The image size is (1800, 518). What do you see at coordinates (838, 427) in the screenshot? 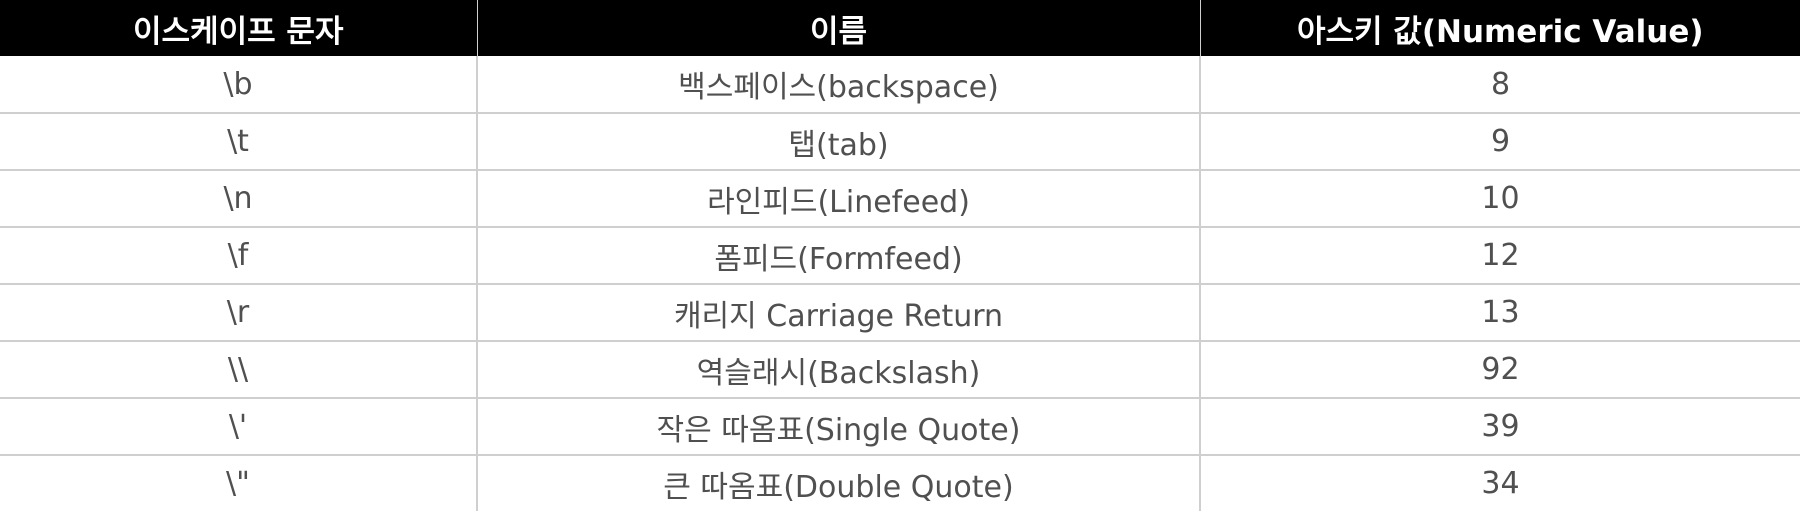
I see `name-cell: 작은 따옴표(Single Quote)` at bounding box center [838, 427].